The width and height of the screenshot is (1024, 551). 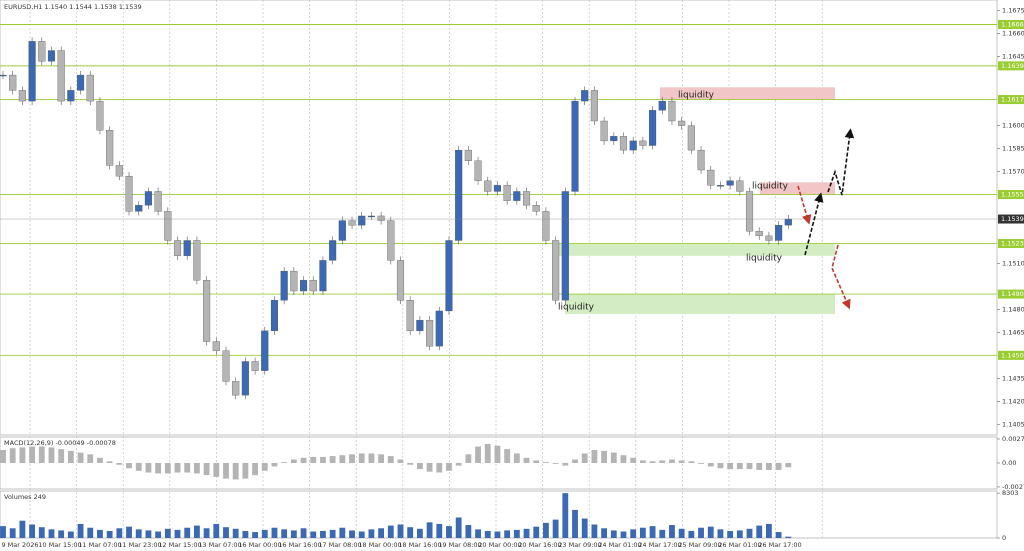 I want to click on time-label: 11 Mar 23:00, so click(x=139, y=545).